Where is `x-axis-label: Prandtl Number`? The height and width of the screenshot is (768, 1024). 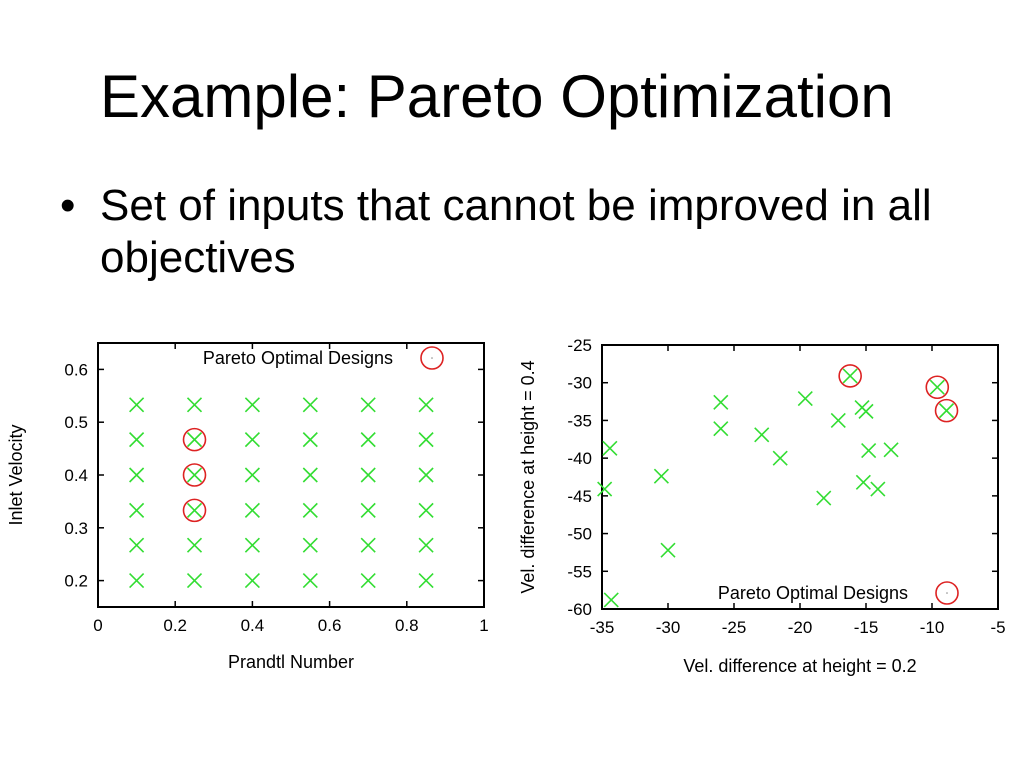
x-axis-label: Prandtl Number is located at coordinates (291, 662).